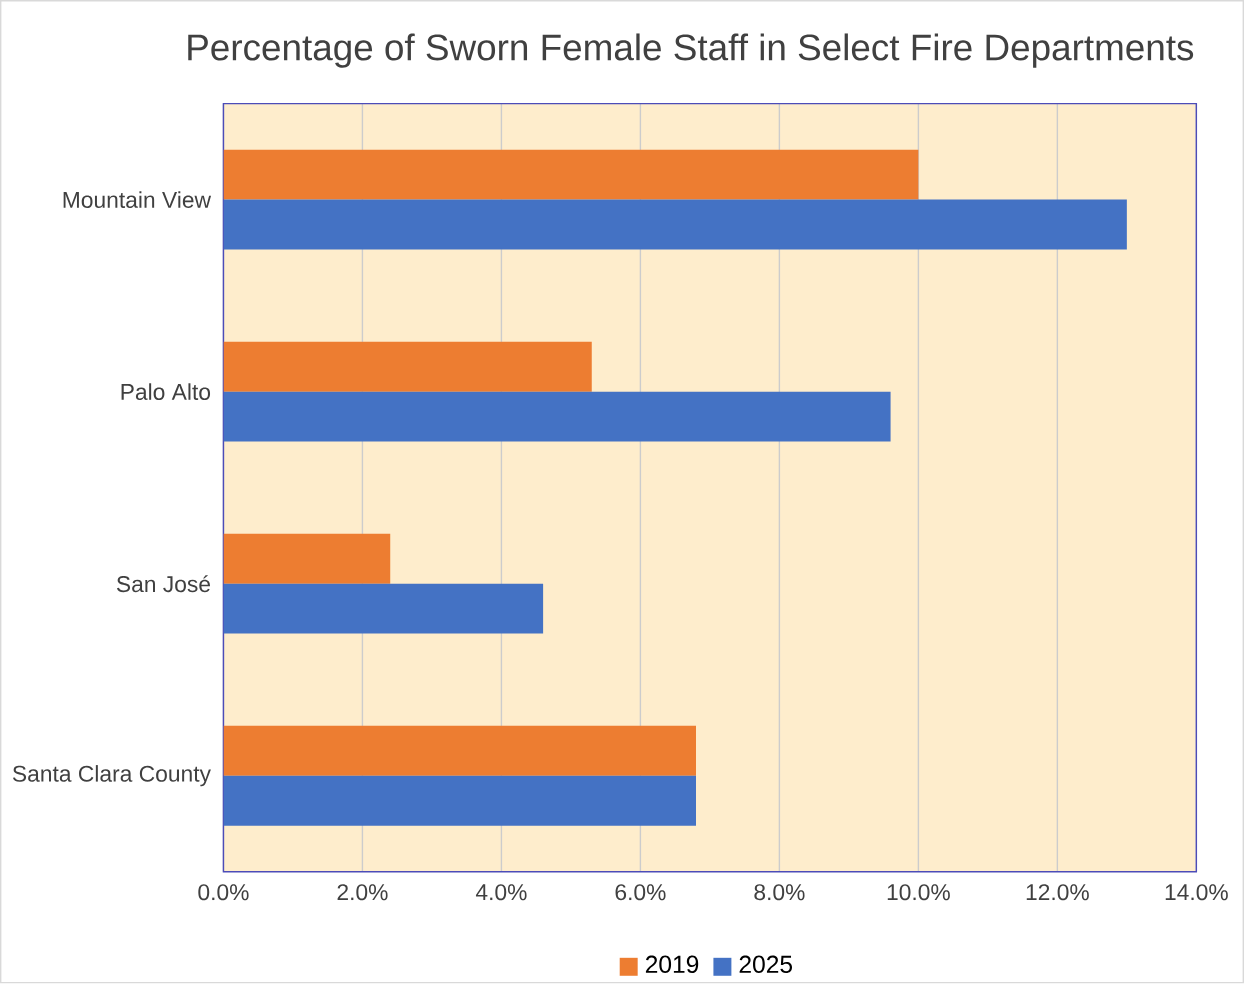 Image resolution: width=1244 pixels, height=992 pixels. What do you see at coordinates (672, 964) in the screenshot?
I see `legend-label: 2019` at bounding box center [672, 964].